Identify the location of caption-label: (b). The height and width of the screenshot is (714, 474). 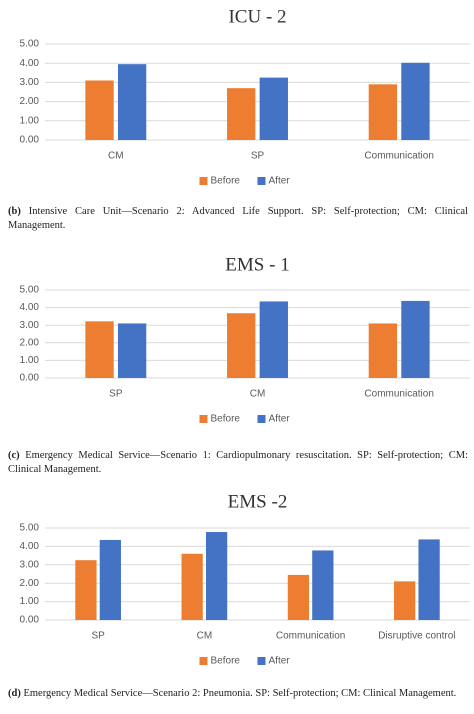
(14, 211).